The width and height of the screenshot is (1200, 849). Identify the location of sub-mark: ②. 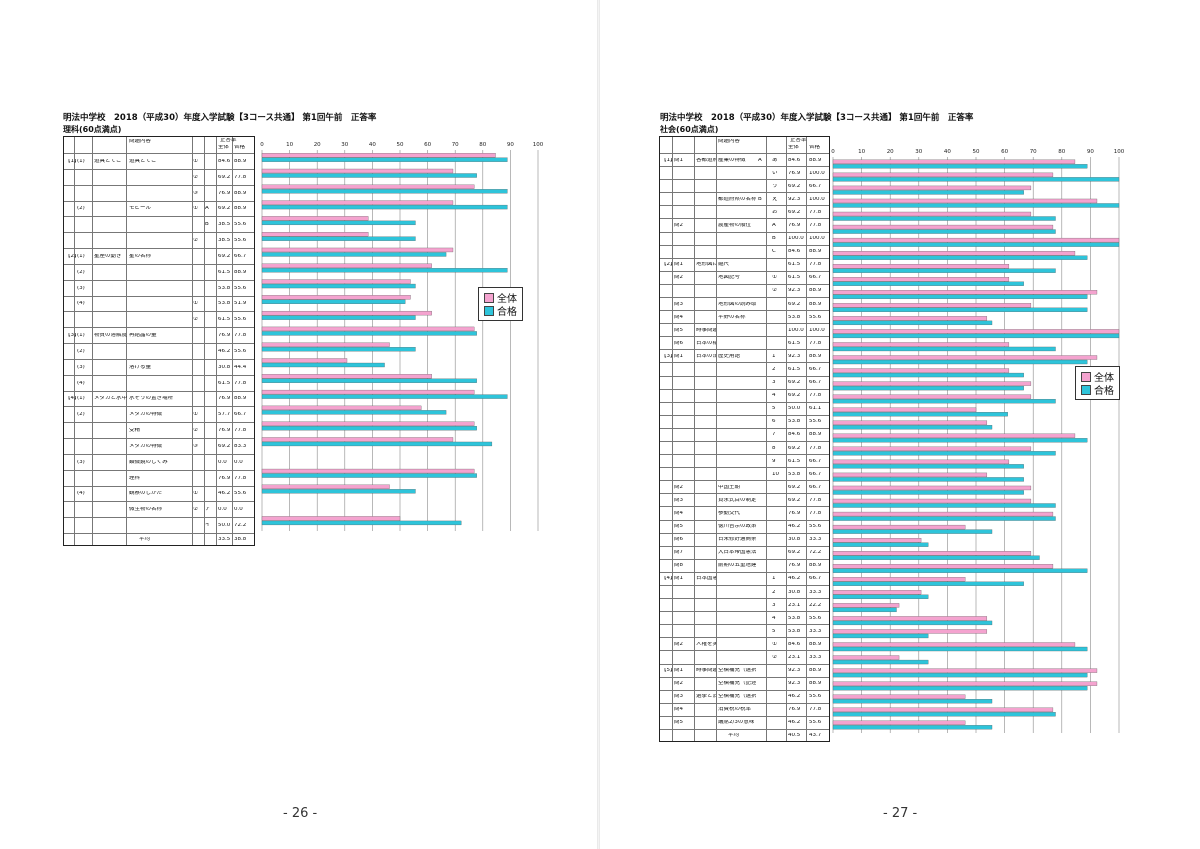
(774, 657).